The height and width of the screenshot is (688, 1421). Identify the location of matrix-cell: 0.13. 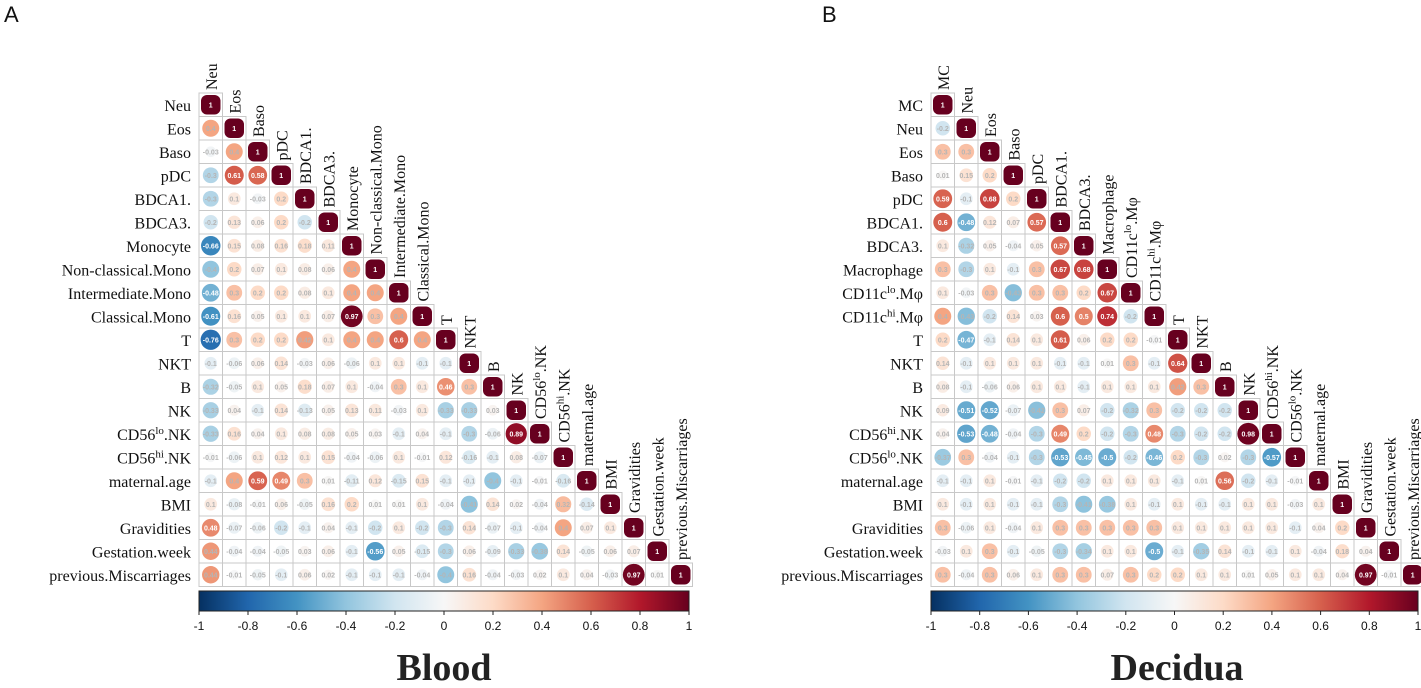
(234, 222).